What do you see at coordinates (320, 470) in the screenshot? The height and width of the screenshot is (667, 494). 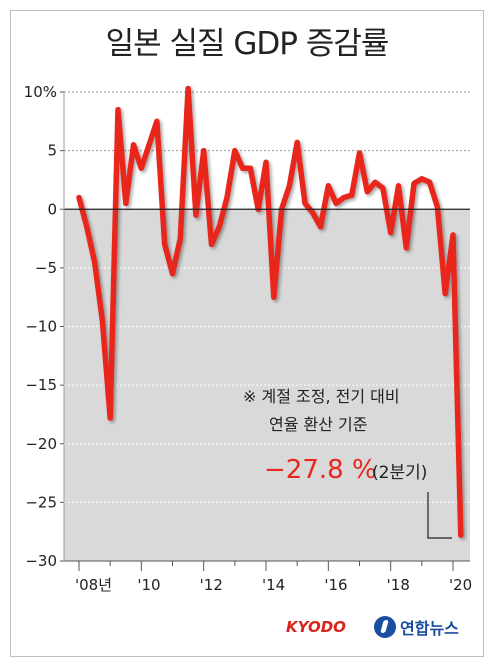 I see `callout-value: −27.8 %` at bounding box center [320, 470].